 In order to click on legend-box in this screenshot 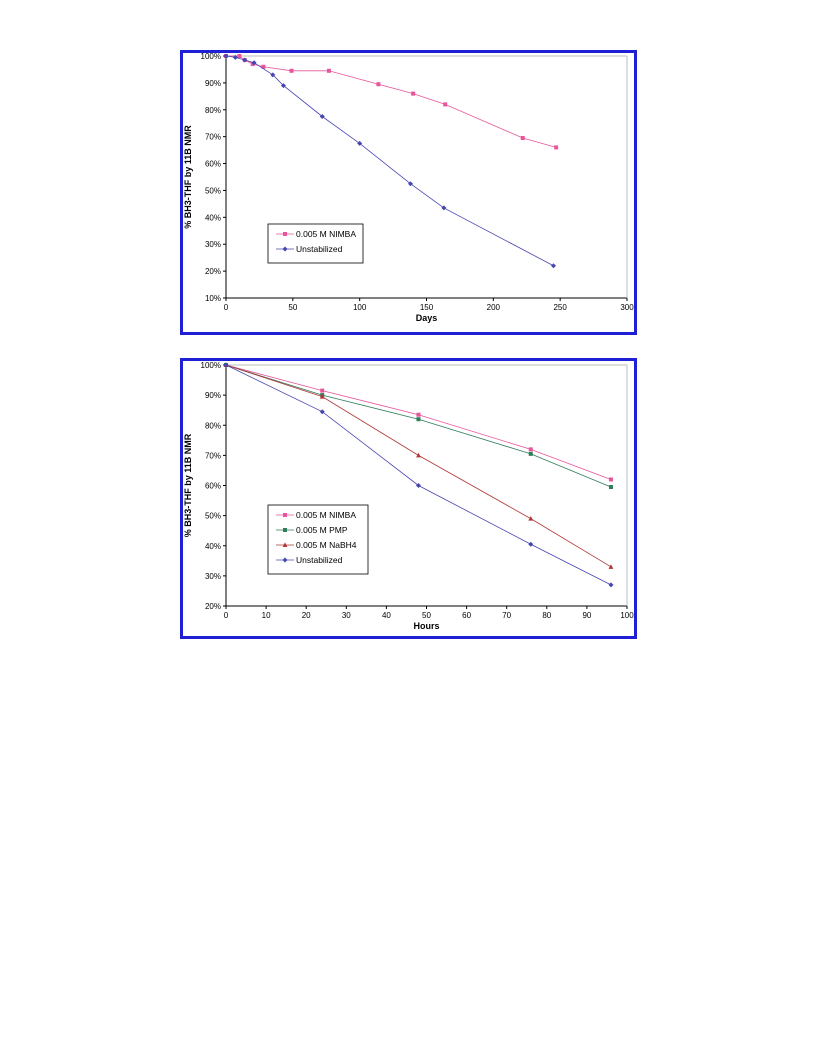, I will do `click(315, 243)`.